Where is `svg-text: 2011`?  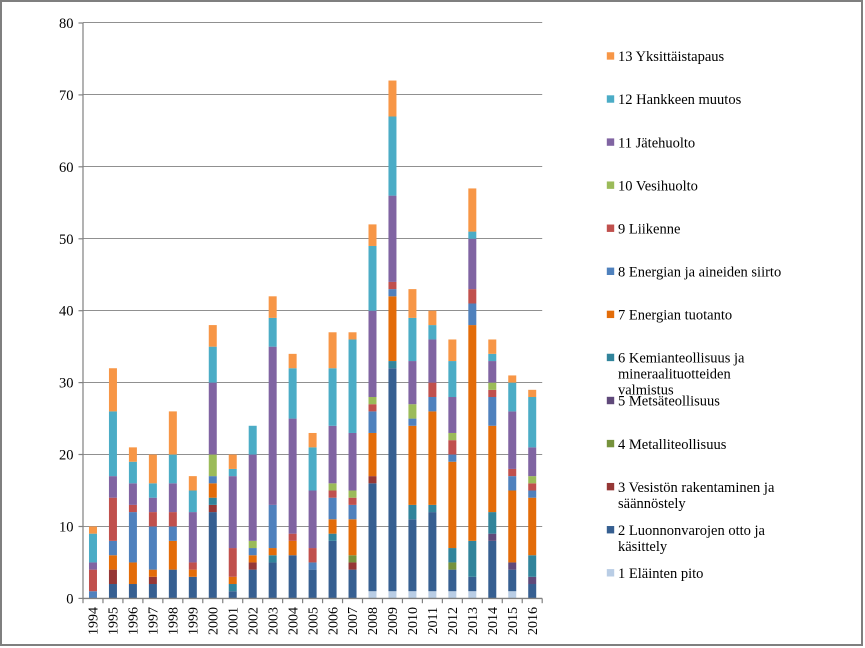 svg-text: 2011 is located at coordinates (433, 620).